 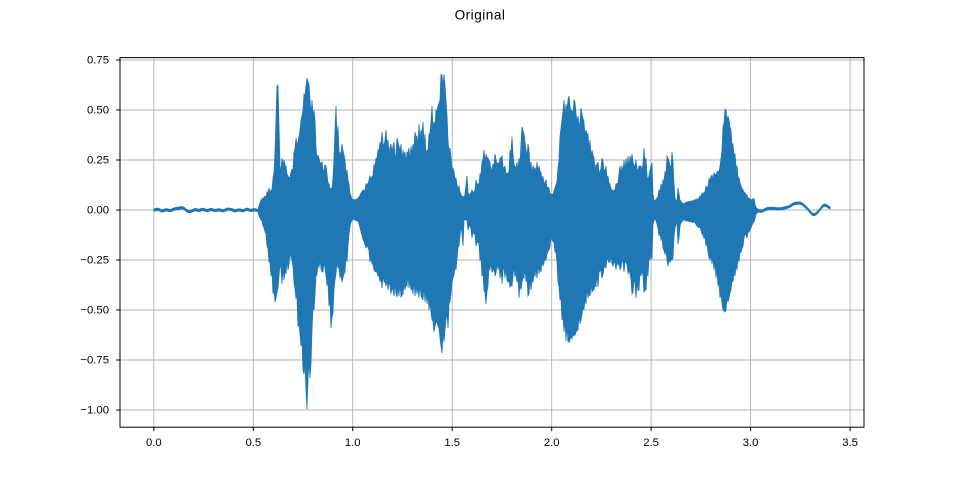 I want to click on svg-text: 0.5, so click(x=253, y=443).